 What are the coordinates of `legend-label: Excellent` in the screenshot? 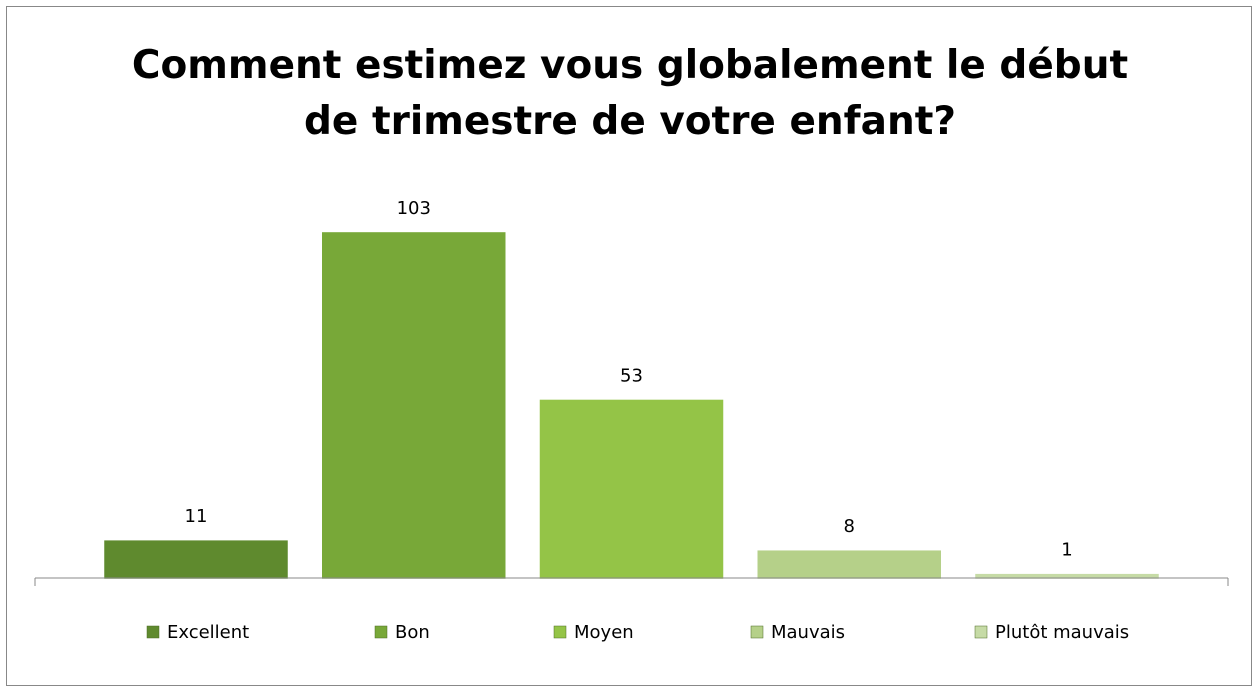 It's located at (208, 632).